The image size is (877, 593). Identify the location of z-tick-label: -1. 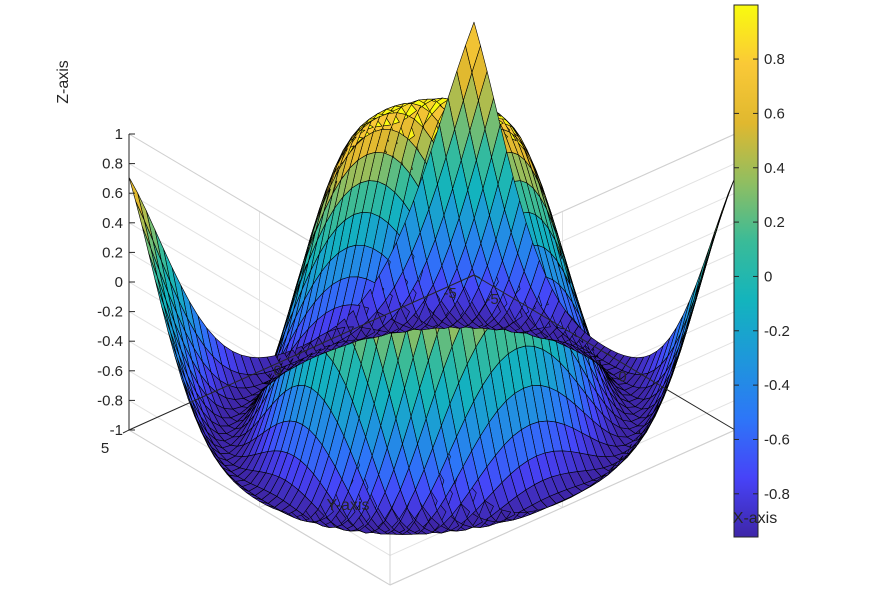
(116, 430).